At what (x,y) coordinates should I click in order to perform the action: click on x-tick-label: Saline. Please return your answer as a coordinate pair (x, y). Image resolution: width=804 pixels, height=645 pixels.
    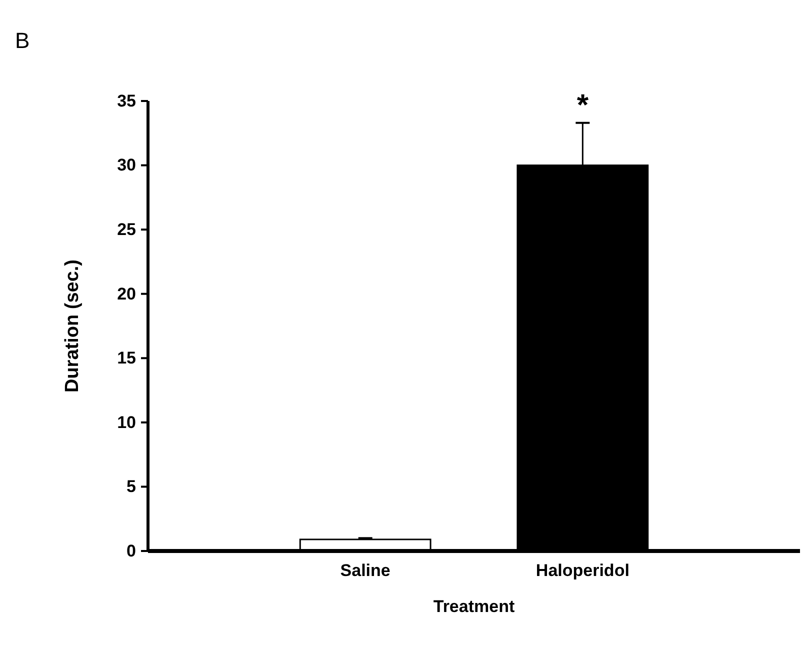
    Looking at the image, I should click on (365, 570).